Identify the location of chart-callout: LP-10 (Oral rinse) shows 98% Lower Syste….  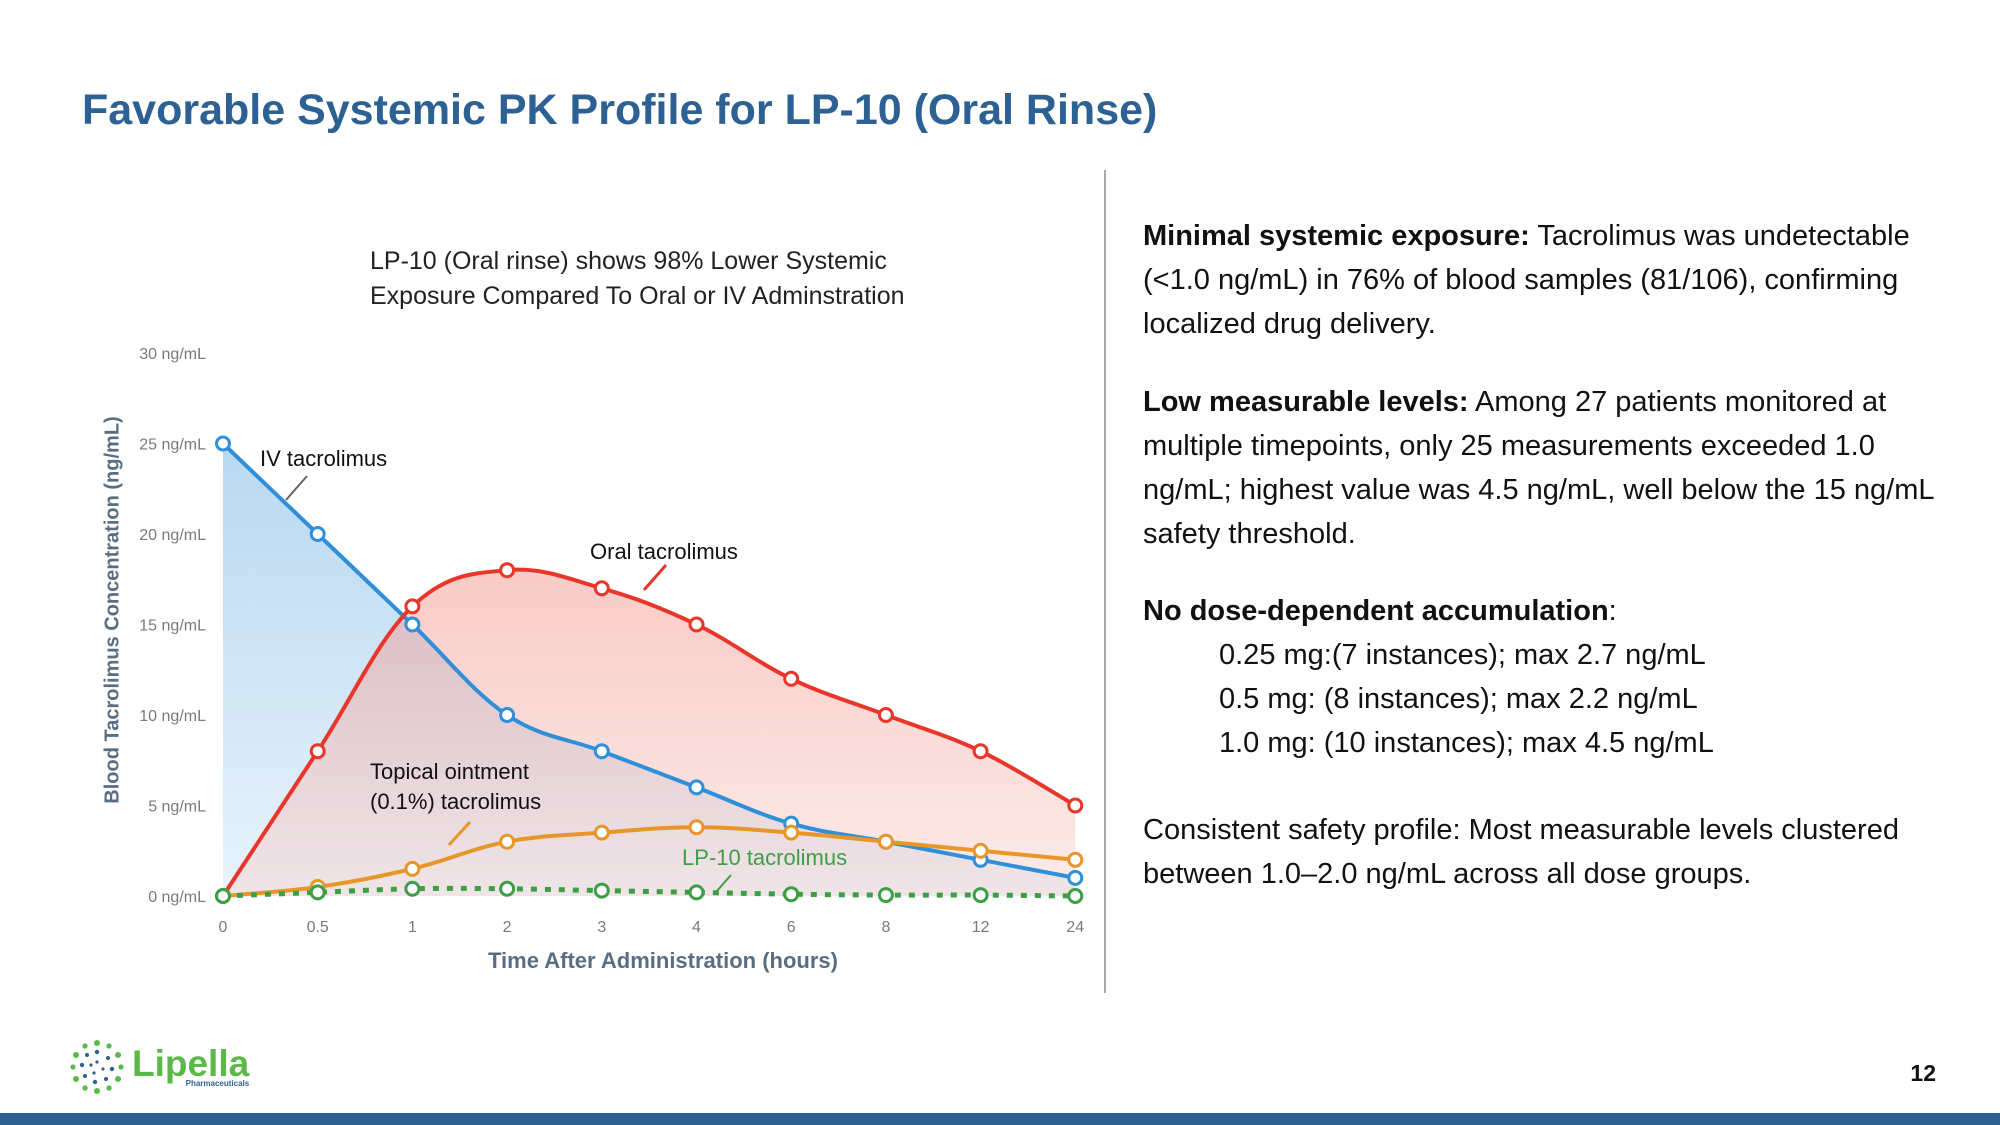
(710, 279).